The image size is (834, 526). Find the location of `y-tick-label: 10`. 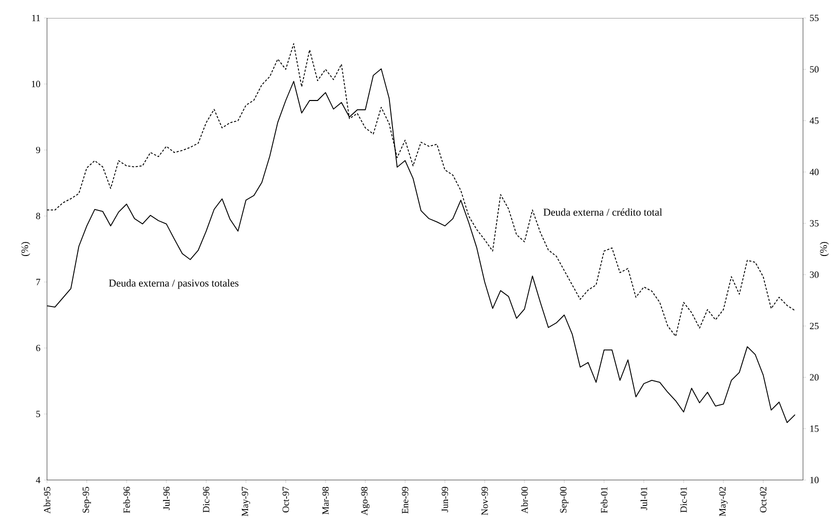

y-tick-label: 10 is located at coordinates (36, 84).